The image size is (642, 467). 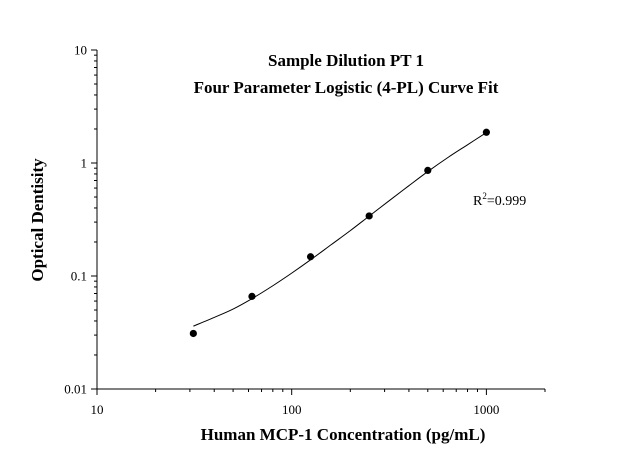 I want to click on r-squared-annotation: R2=0.999, so click(x=499, y=200).